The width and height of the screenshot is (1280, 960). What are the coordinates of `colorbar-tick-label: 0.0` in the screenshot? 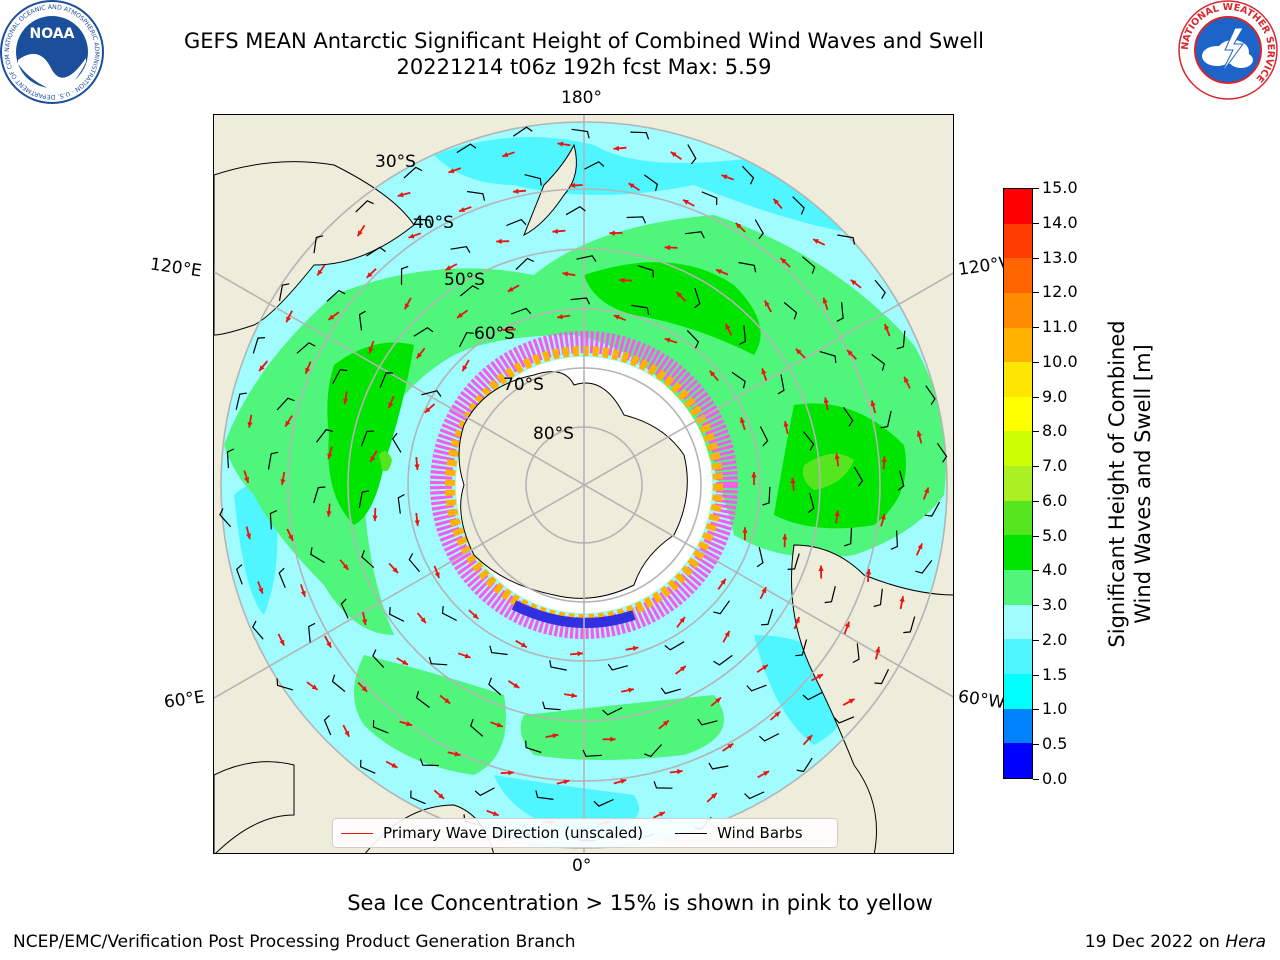 It's located at (1055, 778).